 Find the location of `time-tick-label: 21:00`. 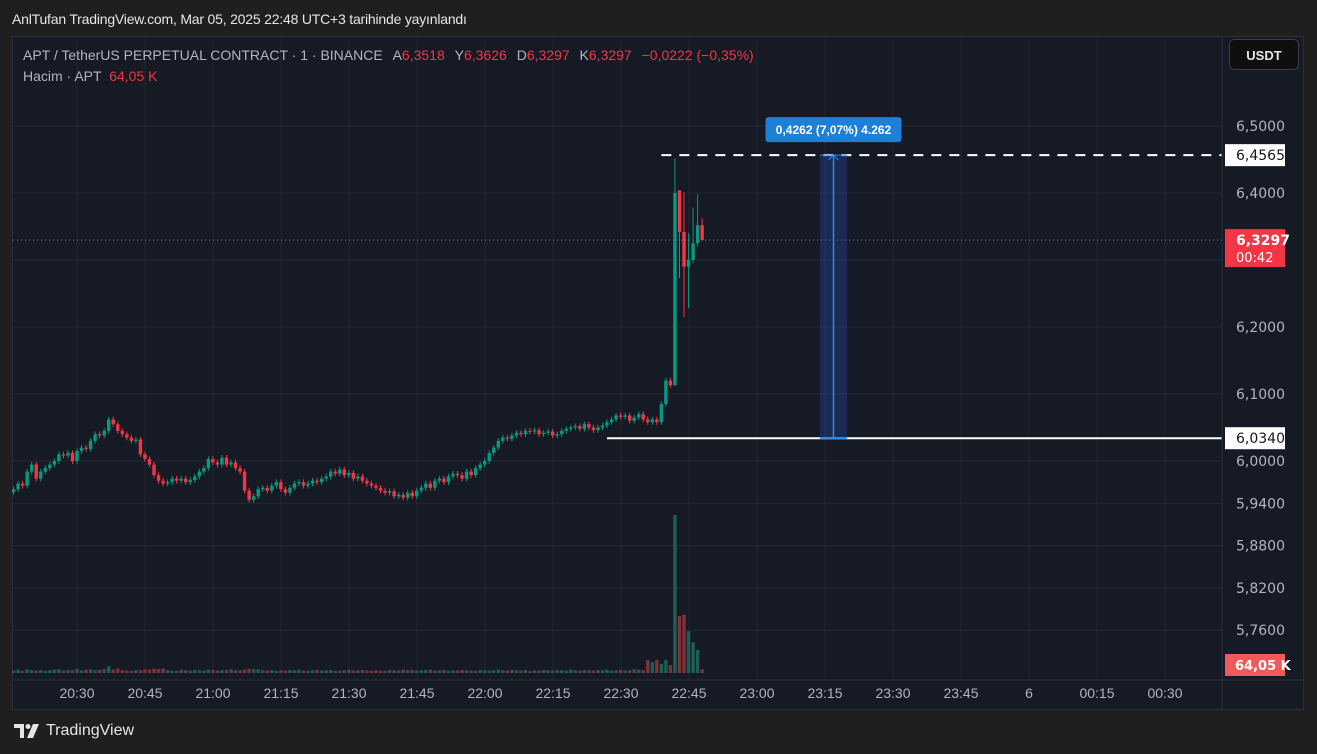

time-tick-label: 21:00 is located at coordinates (212, 693).